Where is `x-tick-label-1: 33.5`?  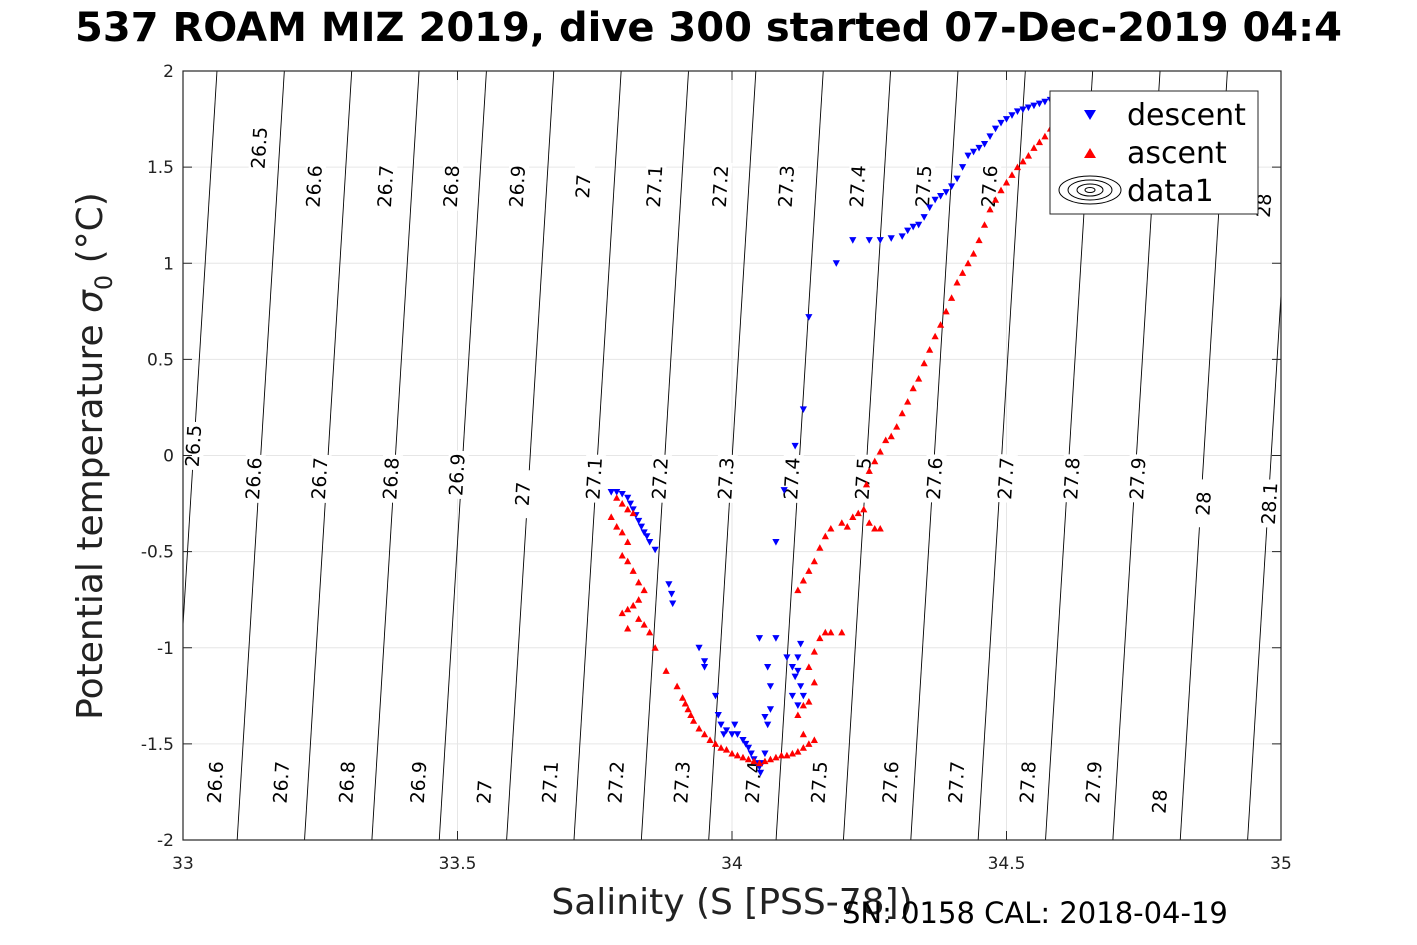
x-tick-label-1: 33.5 is located at coordinates (458, 864).